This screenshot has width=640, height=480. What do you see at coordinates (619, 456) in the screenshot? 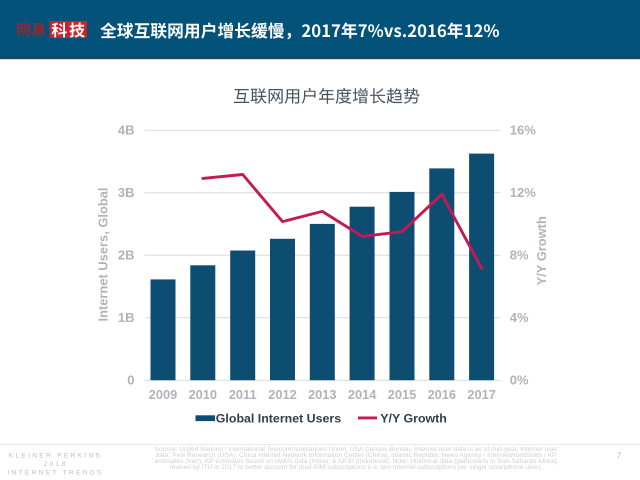
I see `svg-text: 7` at bounding box center [619, 456].